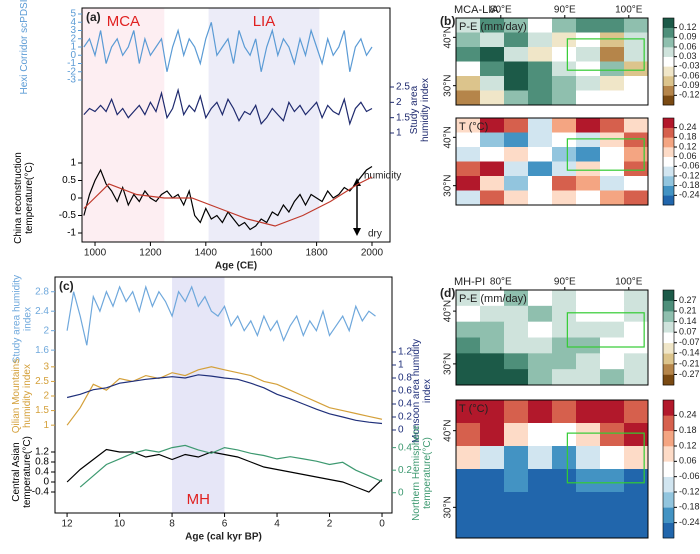 Image resolution: width=700 pixels, height=554 pixels. I want to click on colorbar-label: -0.12, so click(689, 95).